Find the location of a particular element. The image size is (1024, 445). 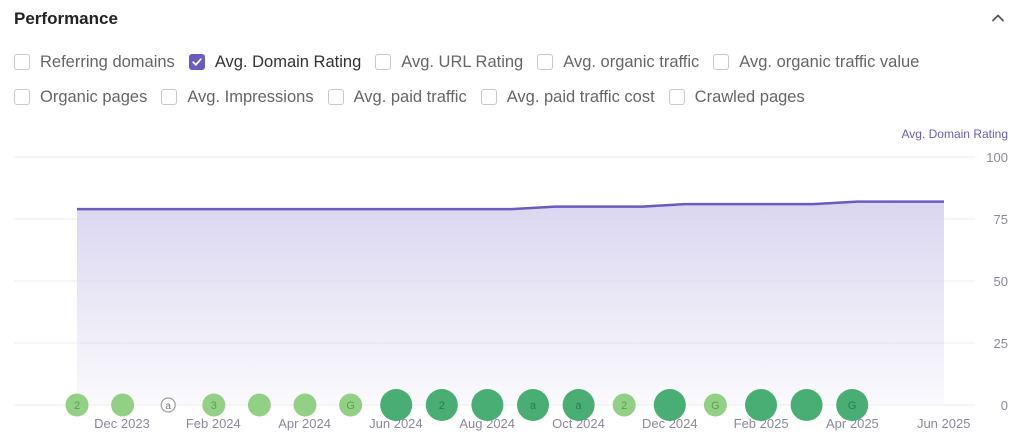

y-tick-label: 0 is located at coordinates (1004, 405).